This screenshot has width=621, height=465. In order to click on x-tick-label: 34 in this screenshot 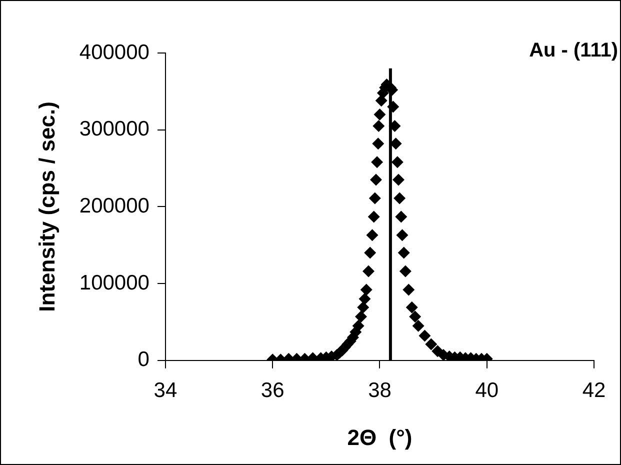, I will do `click(166, 390)`.